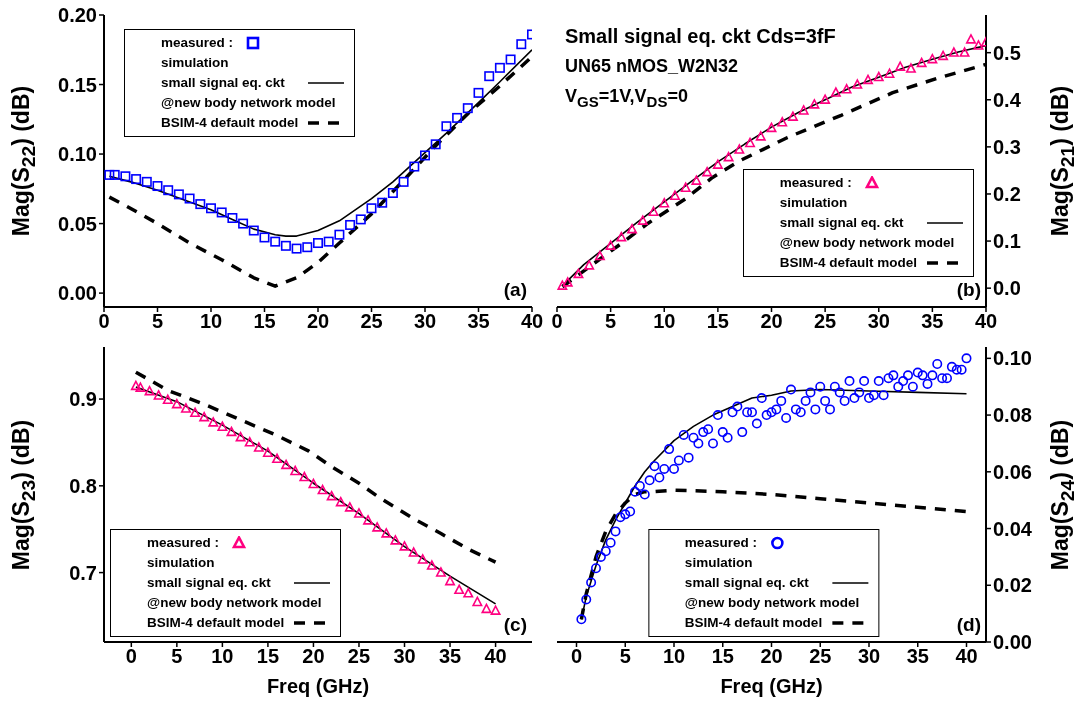 Image resolution: width=1083 pixels, height=707 pixels. What do you see at coordinates (1012, 415) in the screenshot?
I see `y2-tick-label: 0.08` at bounding box center [1012, 415].